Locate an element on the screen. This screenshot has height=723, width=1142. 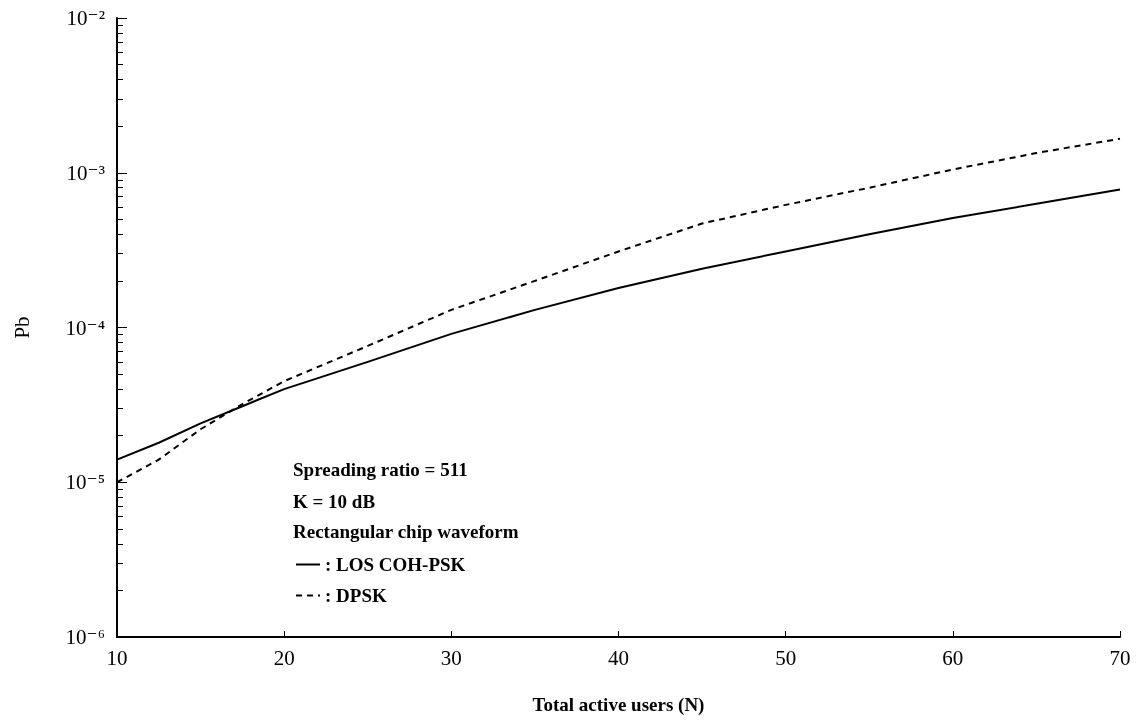
annotation: Rectangular chip waveform is located at coordinates (406, 531).